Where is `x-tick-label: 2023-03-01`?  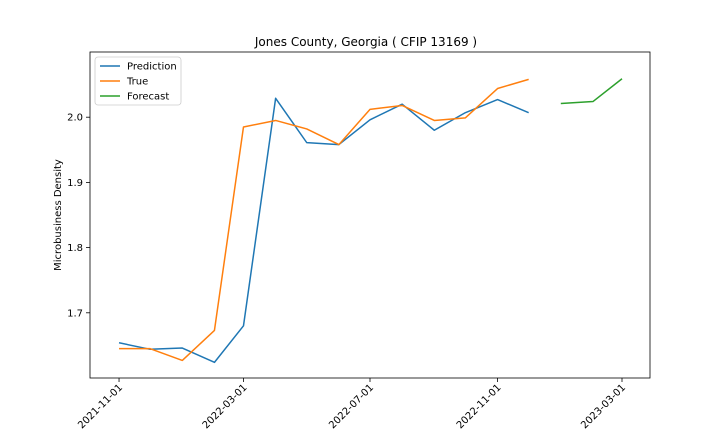 x-tick-label: 2023-03-01 is located at coordinates (603, 406).